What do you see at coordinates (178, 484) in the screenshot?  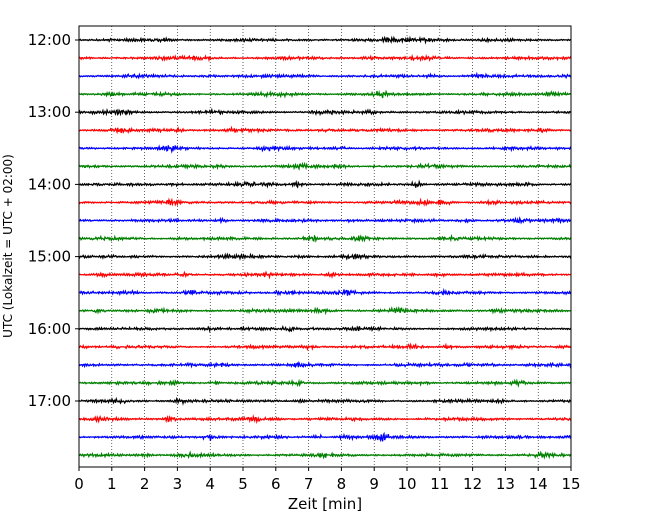 I see `x-tick-label: 3` at bounding box center [178, 484].